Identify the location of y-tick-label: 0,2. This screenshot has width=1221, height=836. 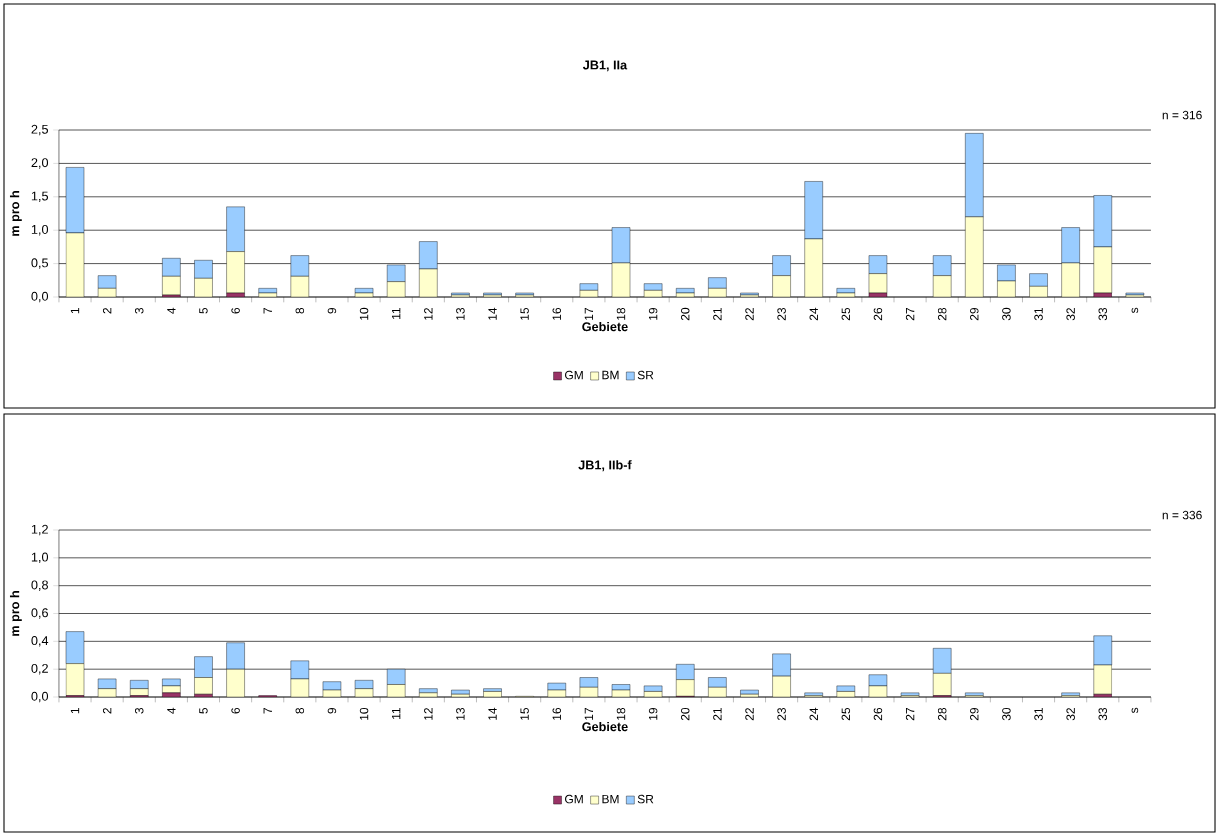
(39, 669).